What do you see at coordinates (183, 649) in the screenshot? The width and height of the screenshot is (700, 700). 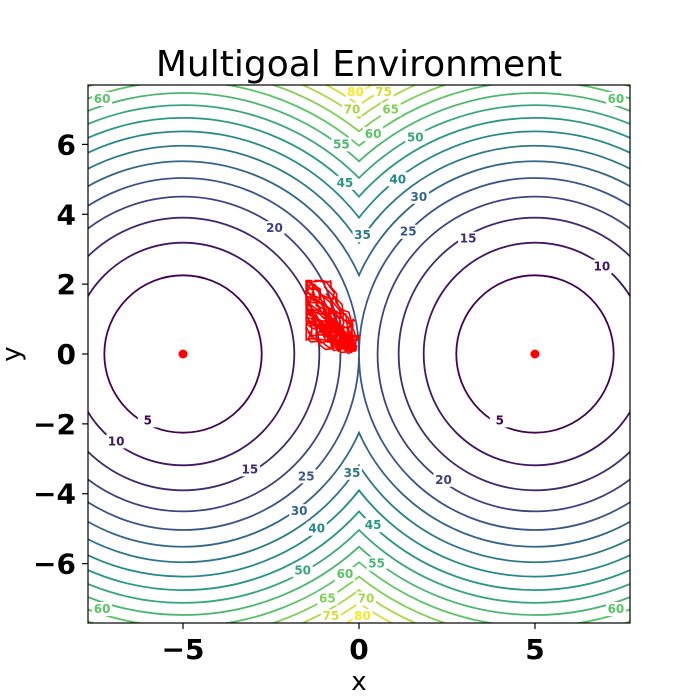 I see `x-tick-label: −5` at bounding box center [183, 649].